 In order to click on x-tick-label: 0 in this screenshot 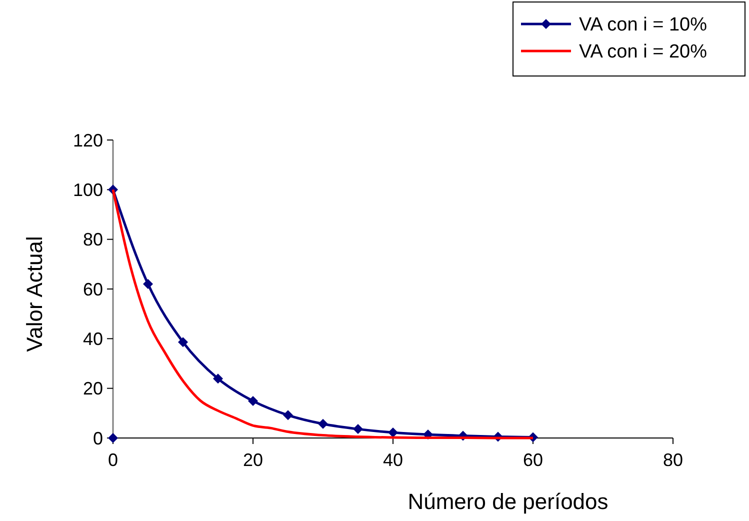, I will do `click(113, 460)`.